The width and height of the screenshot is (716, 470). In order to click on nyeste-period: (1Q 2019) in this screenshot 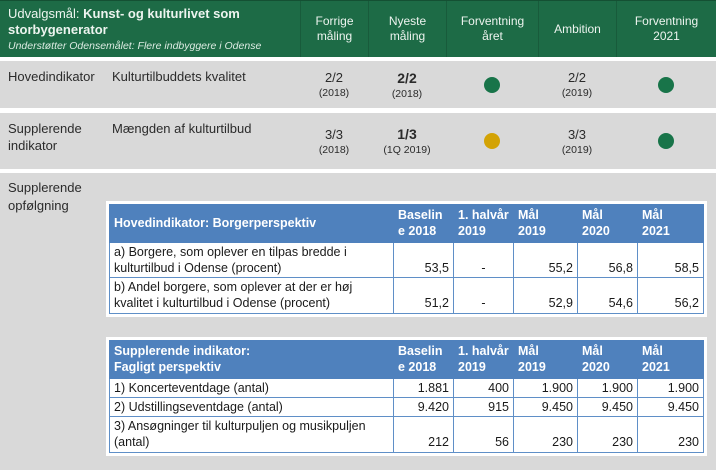, I will do `click(407, 150)`.